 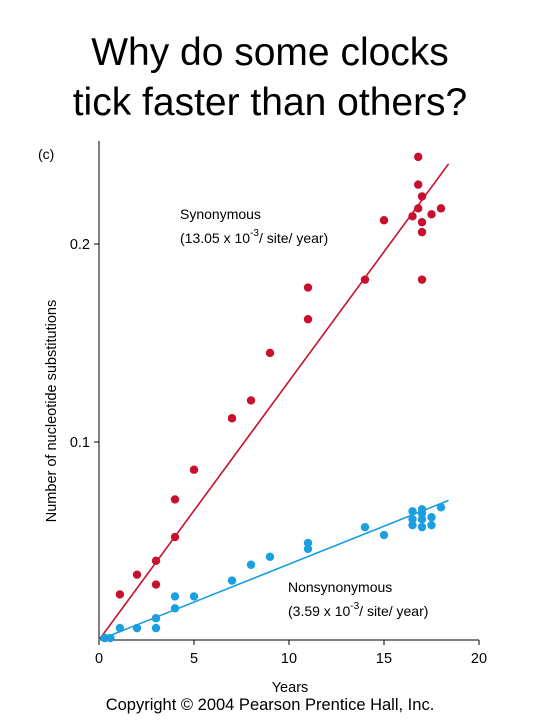 What do you see at coordinates (254, 237) in the screenshot?
I see `synonymous-rate-label: (13.05 x 10-3/ site/ year)` at bounding box center [254, 237].